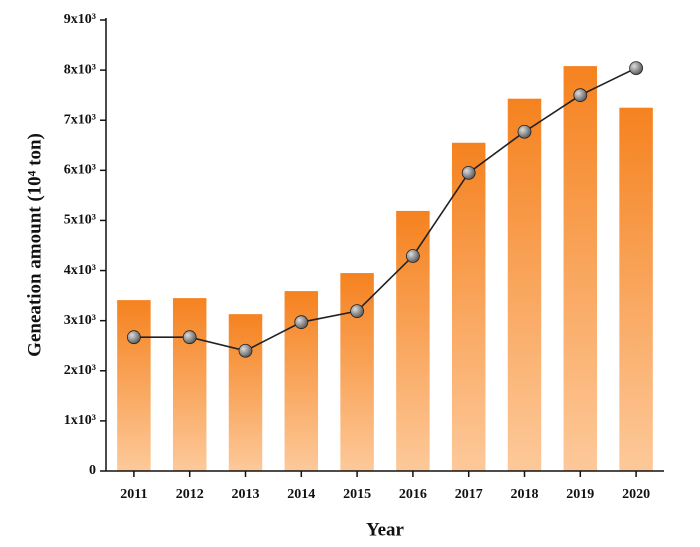 The image size is (700, 547). Describe the element at coordinates (80, 170) in the screenshot. I see `y-tick-label: 6x10³` at that location.